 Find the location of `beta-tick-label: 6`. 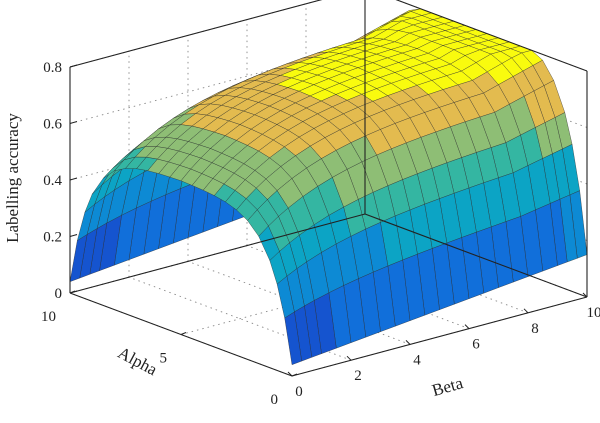

beta-tick-label: 6 is located at coordinates (476, 345).